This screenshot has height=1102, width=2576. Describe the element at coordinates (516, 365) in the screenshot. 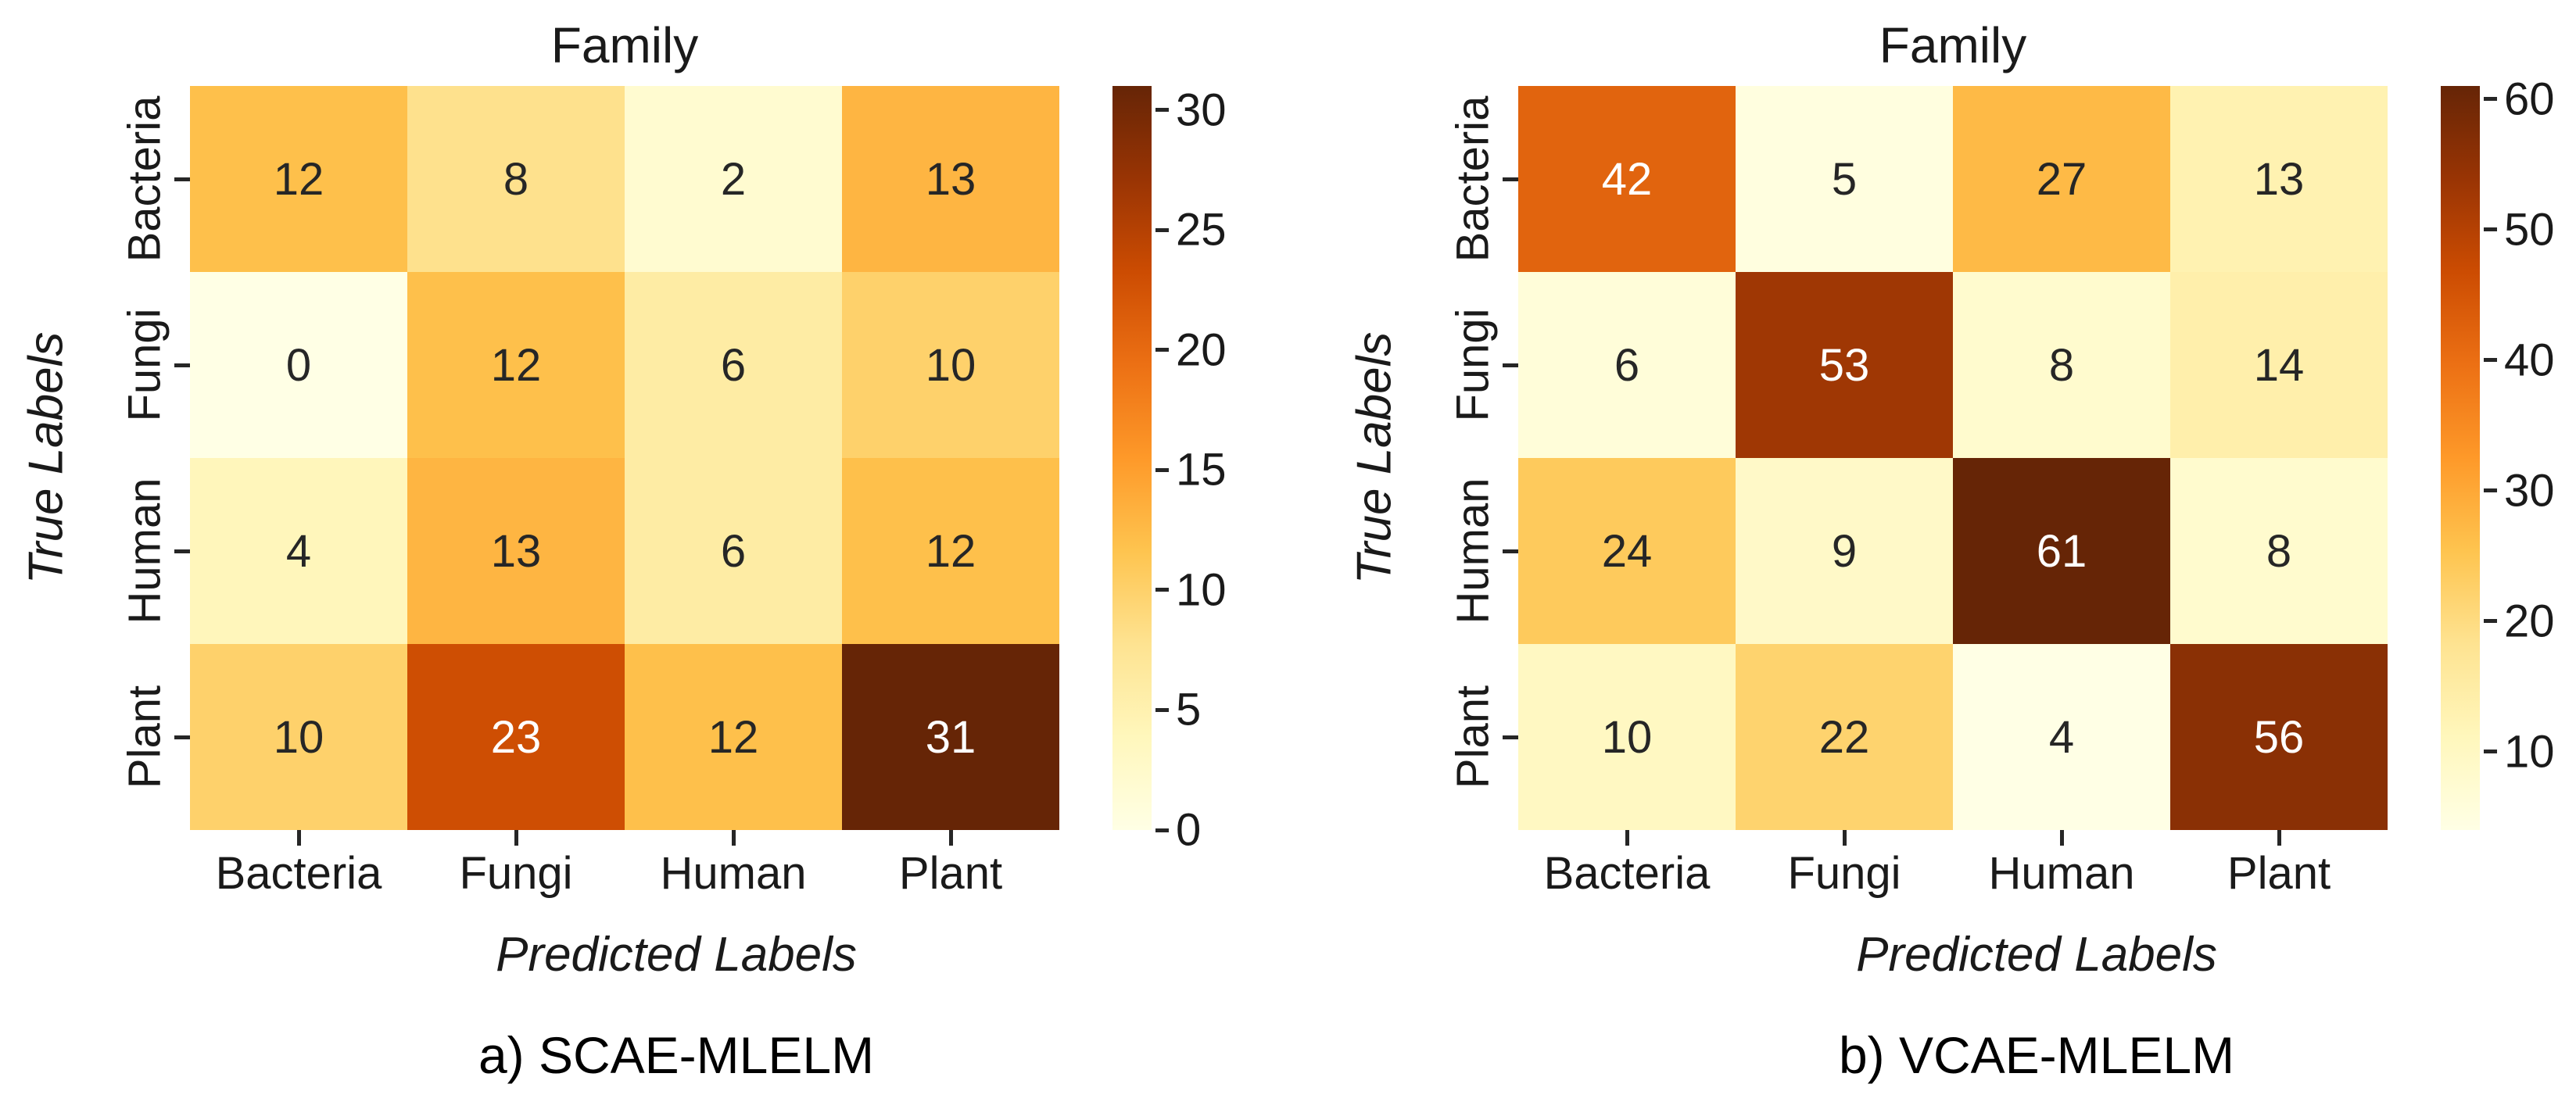

I see `heatmap-cell-fungi-fungi: 12` at that location.